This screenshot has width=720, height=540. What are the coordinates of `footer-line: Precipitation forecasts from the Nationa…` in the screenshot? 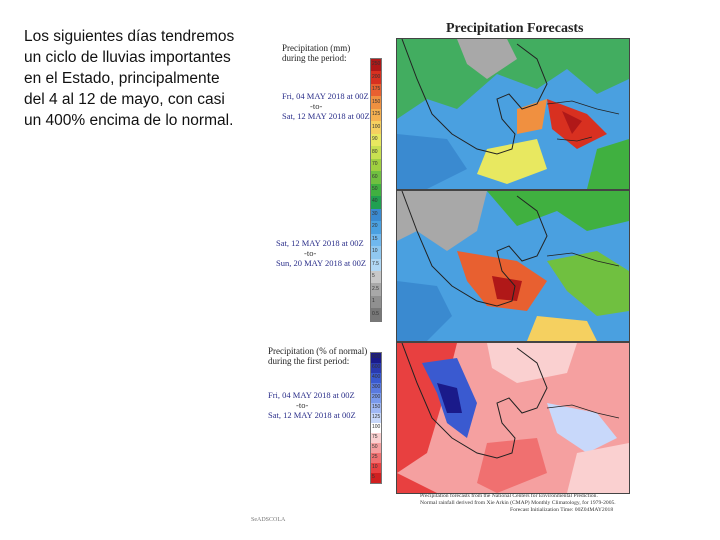 It's located at (509, 496).